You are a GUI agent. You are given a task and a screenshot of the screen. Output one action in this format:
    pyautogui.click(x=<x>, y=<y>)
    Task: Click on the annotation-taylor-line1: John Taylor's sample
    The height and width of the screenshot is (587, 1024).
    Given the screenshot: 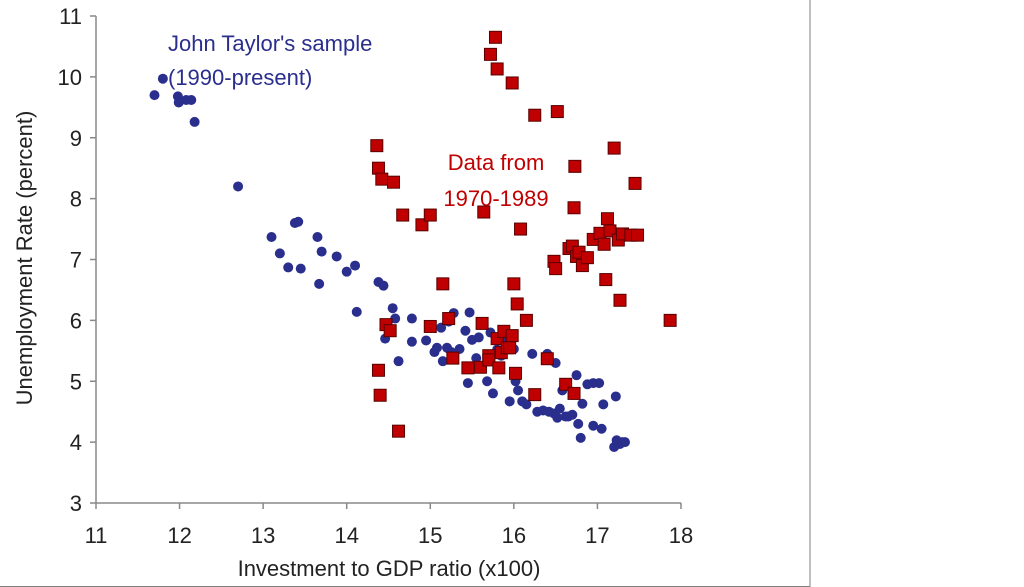 What is the action you would take?
    pyautogui.click(x=270, y=43)
    